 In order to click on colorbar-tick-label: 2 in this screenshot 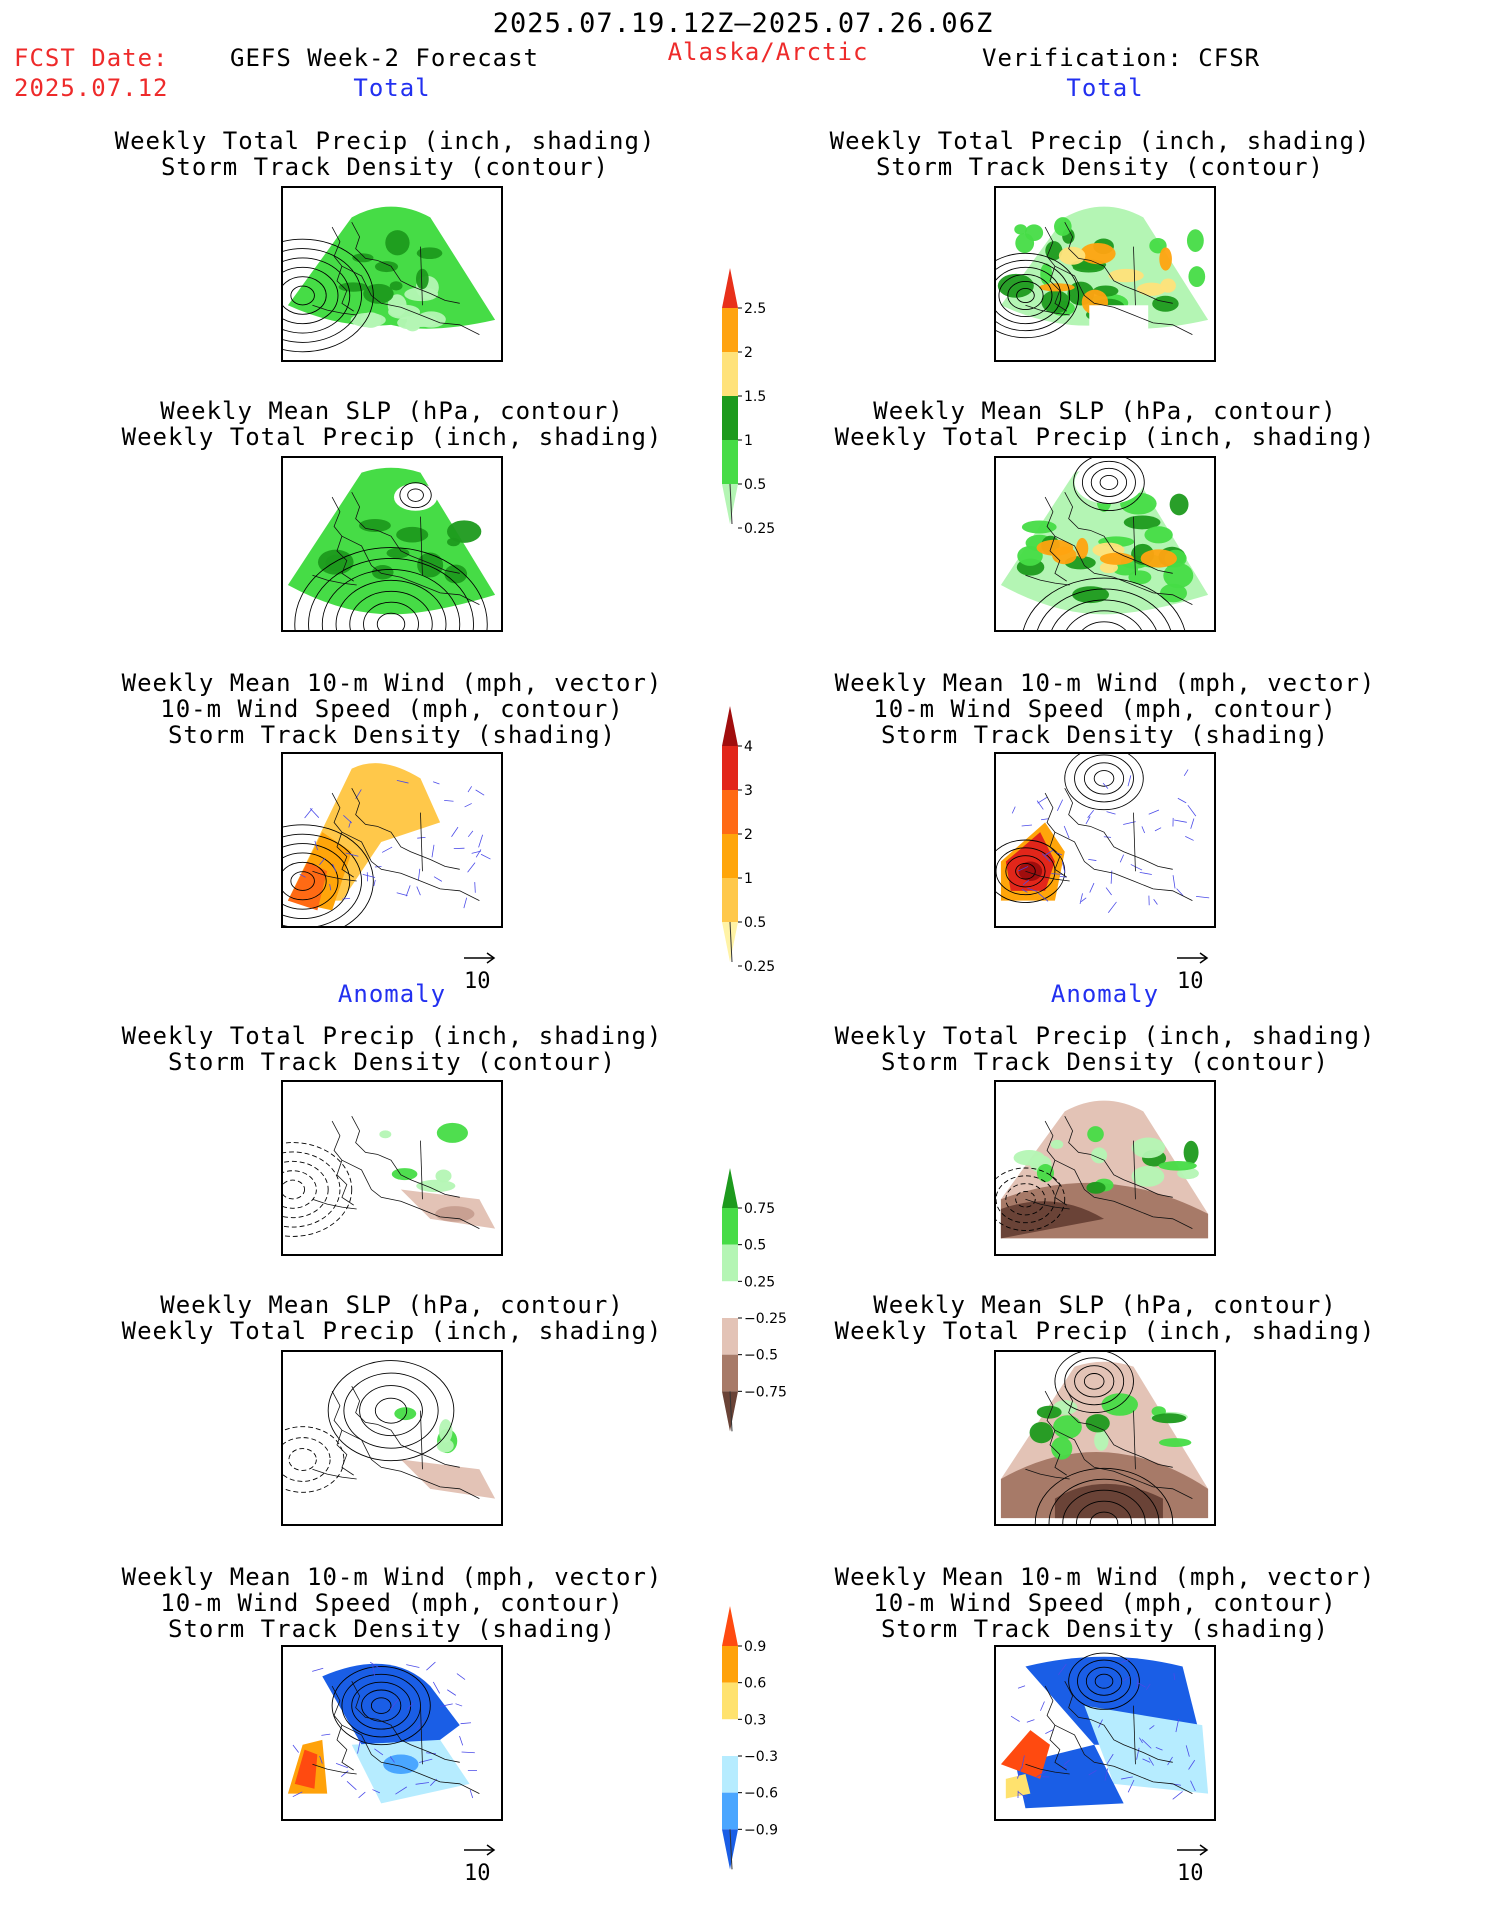, I will do `click(748, 835)`.